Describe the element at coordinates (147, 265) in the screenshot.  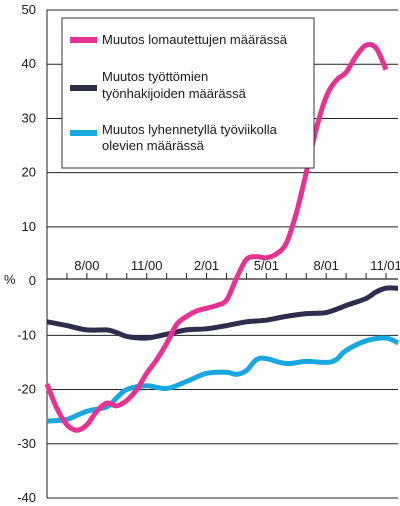
I see `x-tick-label: 11/00` at that location.